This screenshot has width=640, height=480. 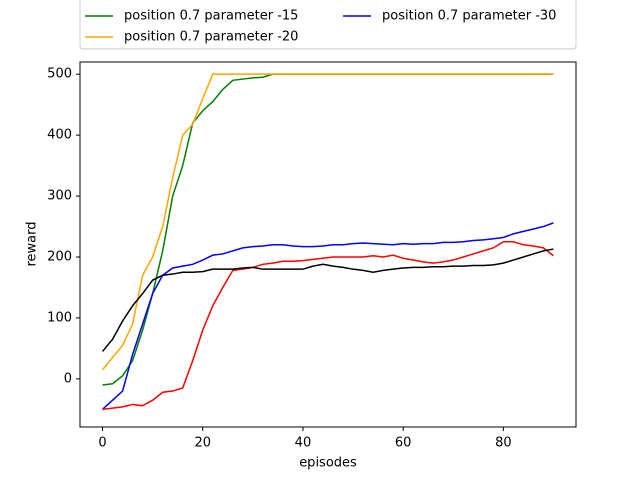 I want to click on x-tick-label: 40, so click(x=303, y=443).